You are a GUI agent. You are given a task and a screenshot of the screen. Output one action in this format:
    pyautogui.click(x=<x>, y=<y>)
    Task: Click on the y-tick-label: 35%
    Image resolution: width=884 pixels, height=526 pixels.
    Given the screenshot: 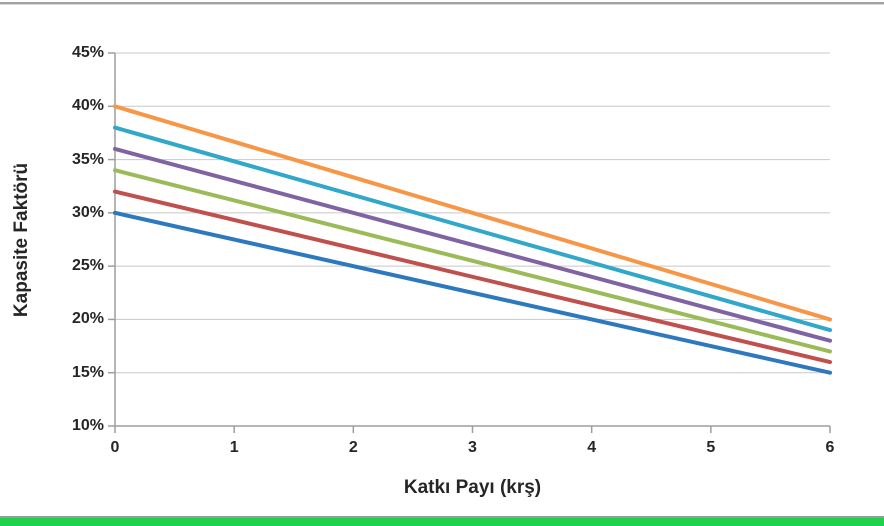 What is the action you would take?
    pyautogui.click(x=87, y=159)
    